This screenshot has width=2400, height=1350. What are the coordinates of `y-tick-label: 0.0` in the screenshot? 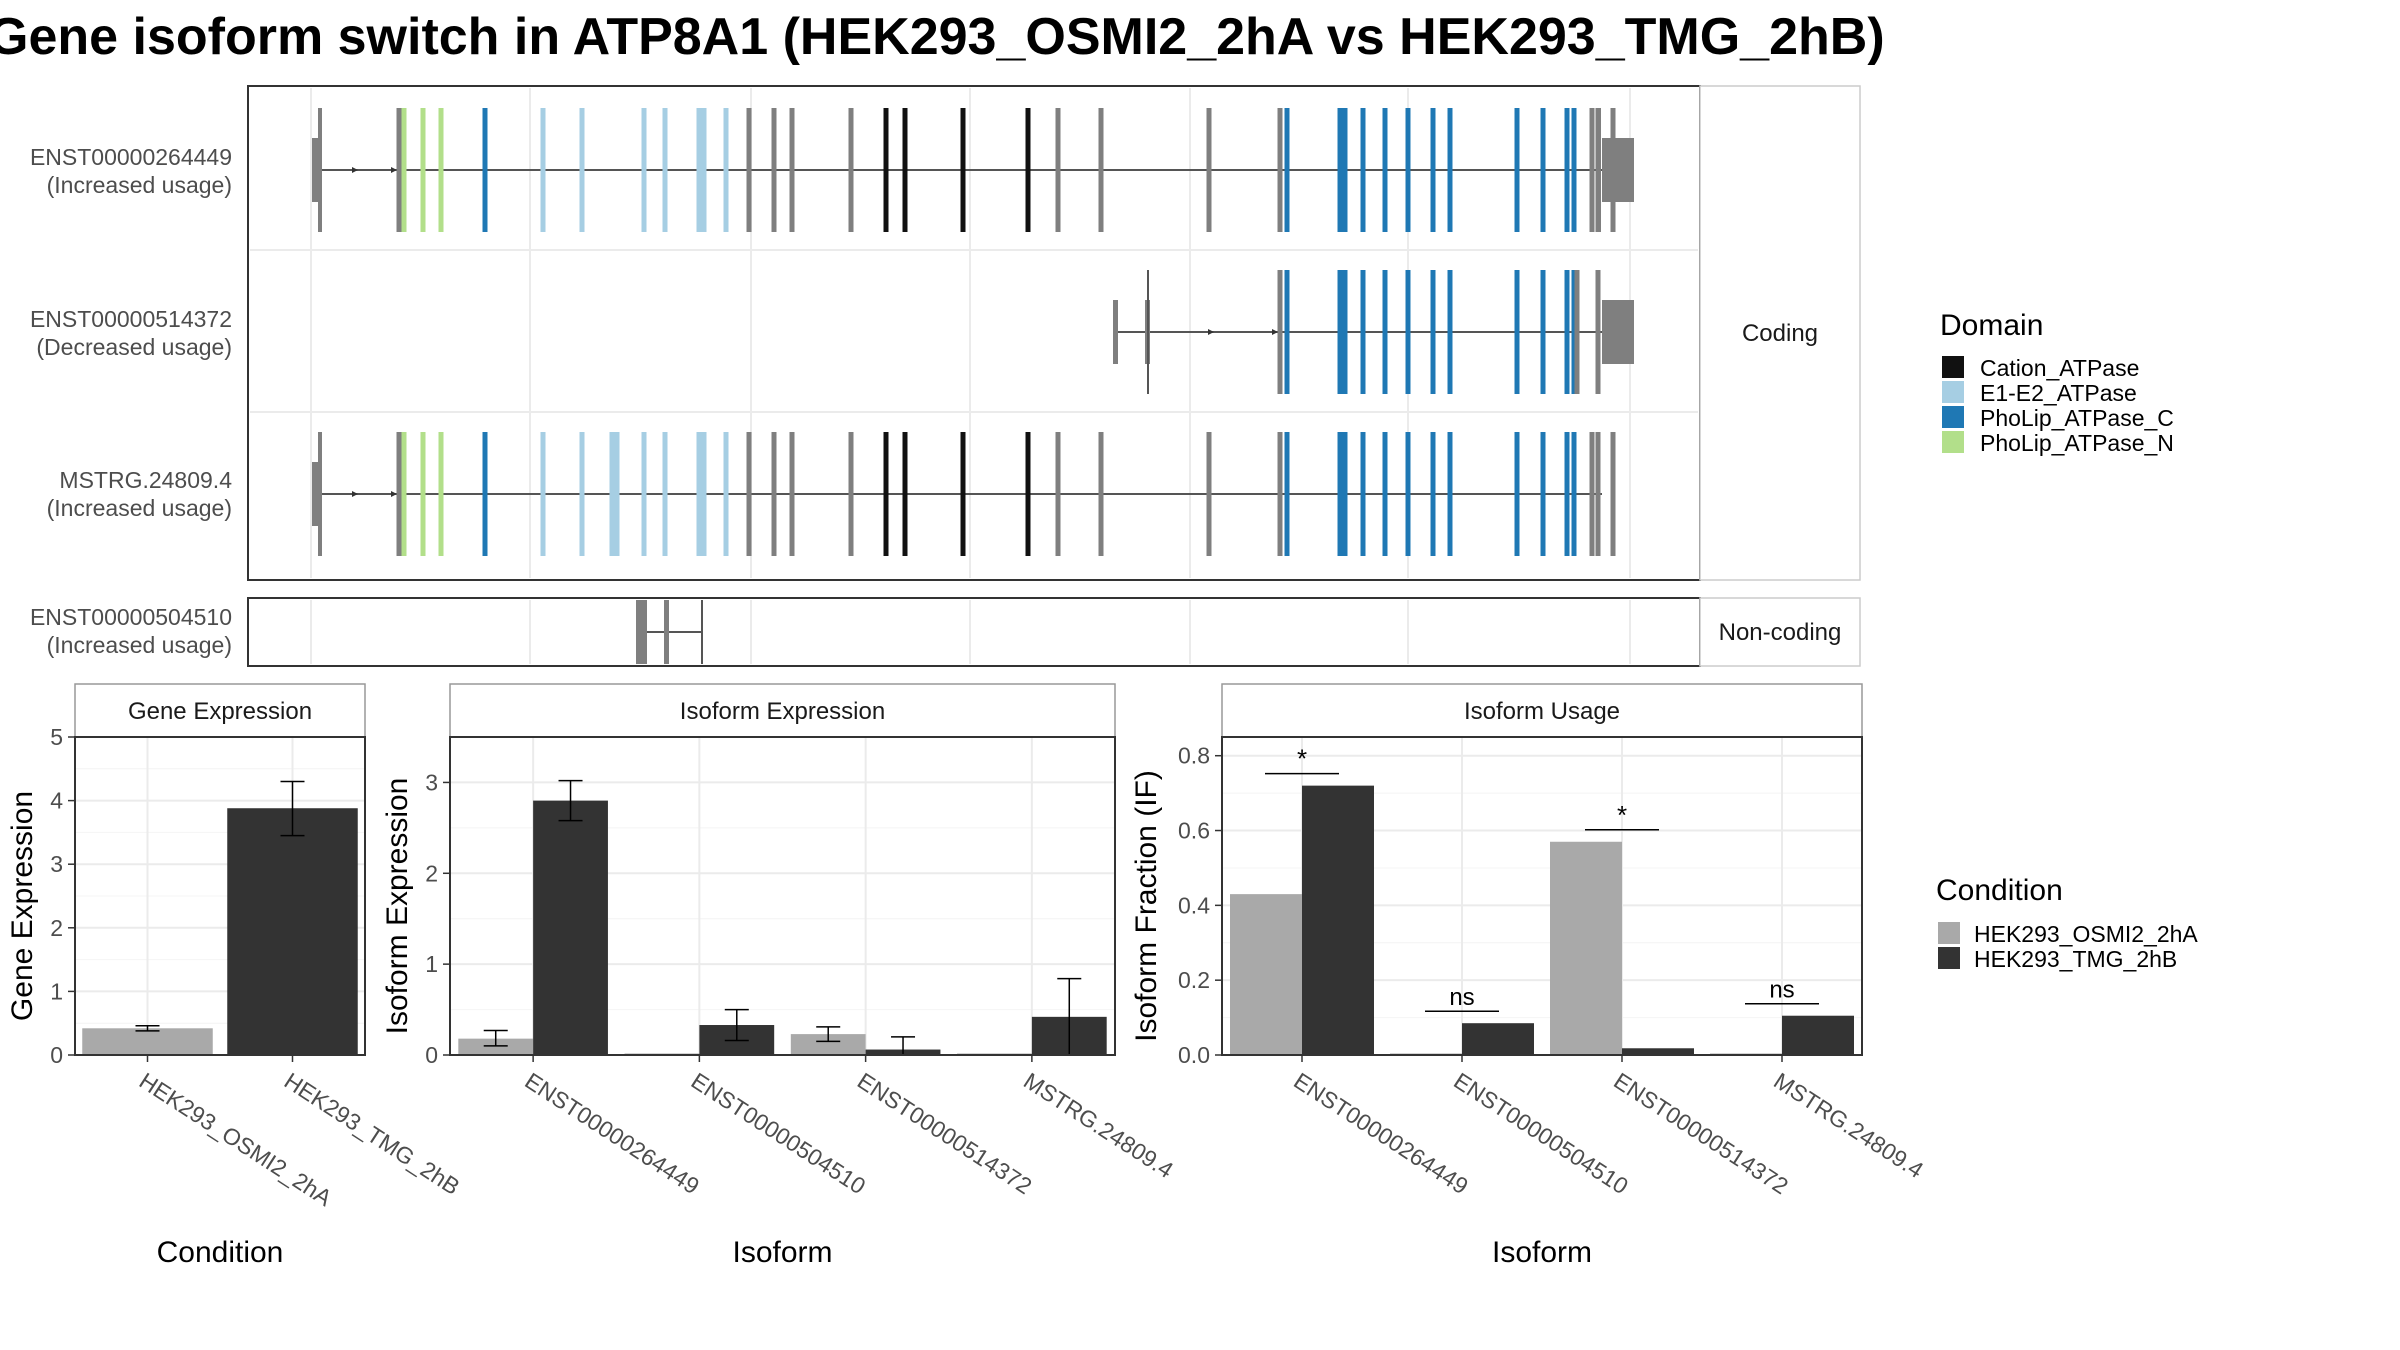 It's located at (1194, 1055).